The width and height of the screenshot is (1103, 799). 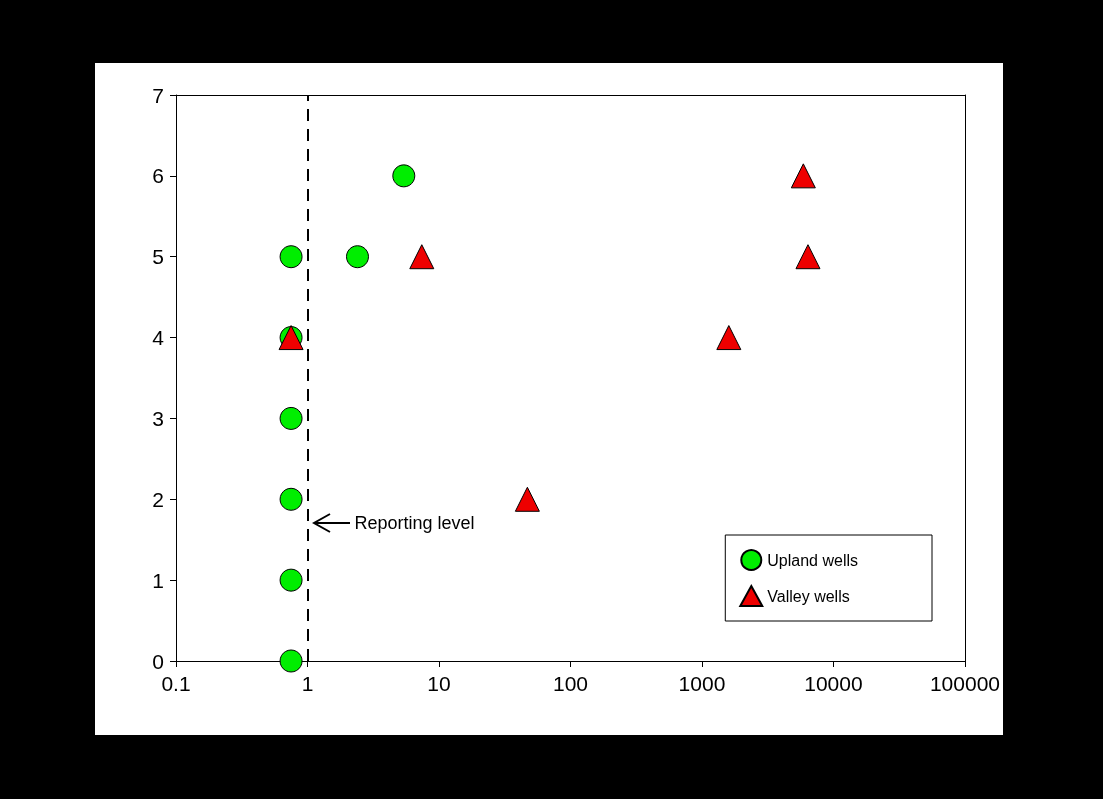 I want to click on y-tick-label: 5, so click(x=158, y=257).